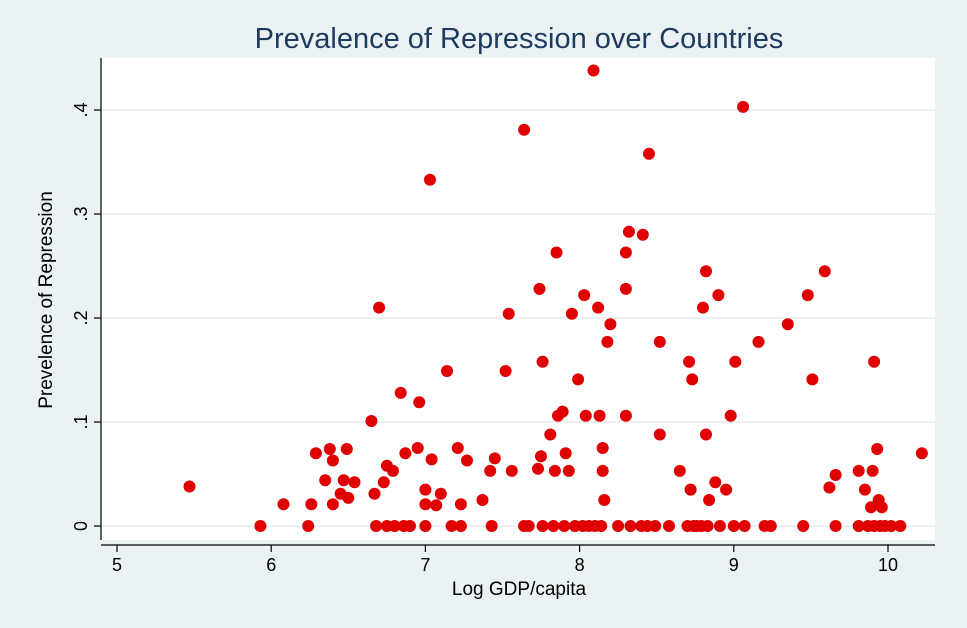  I want to click on x-axis-label: Log GDP/capita, so click(519, 589).